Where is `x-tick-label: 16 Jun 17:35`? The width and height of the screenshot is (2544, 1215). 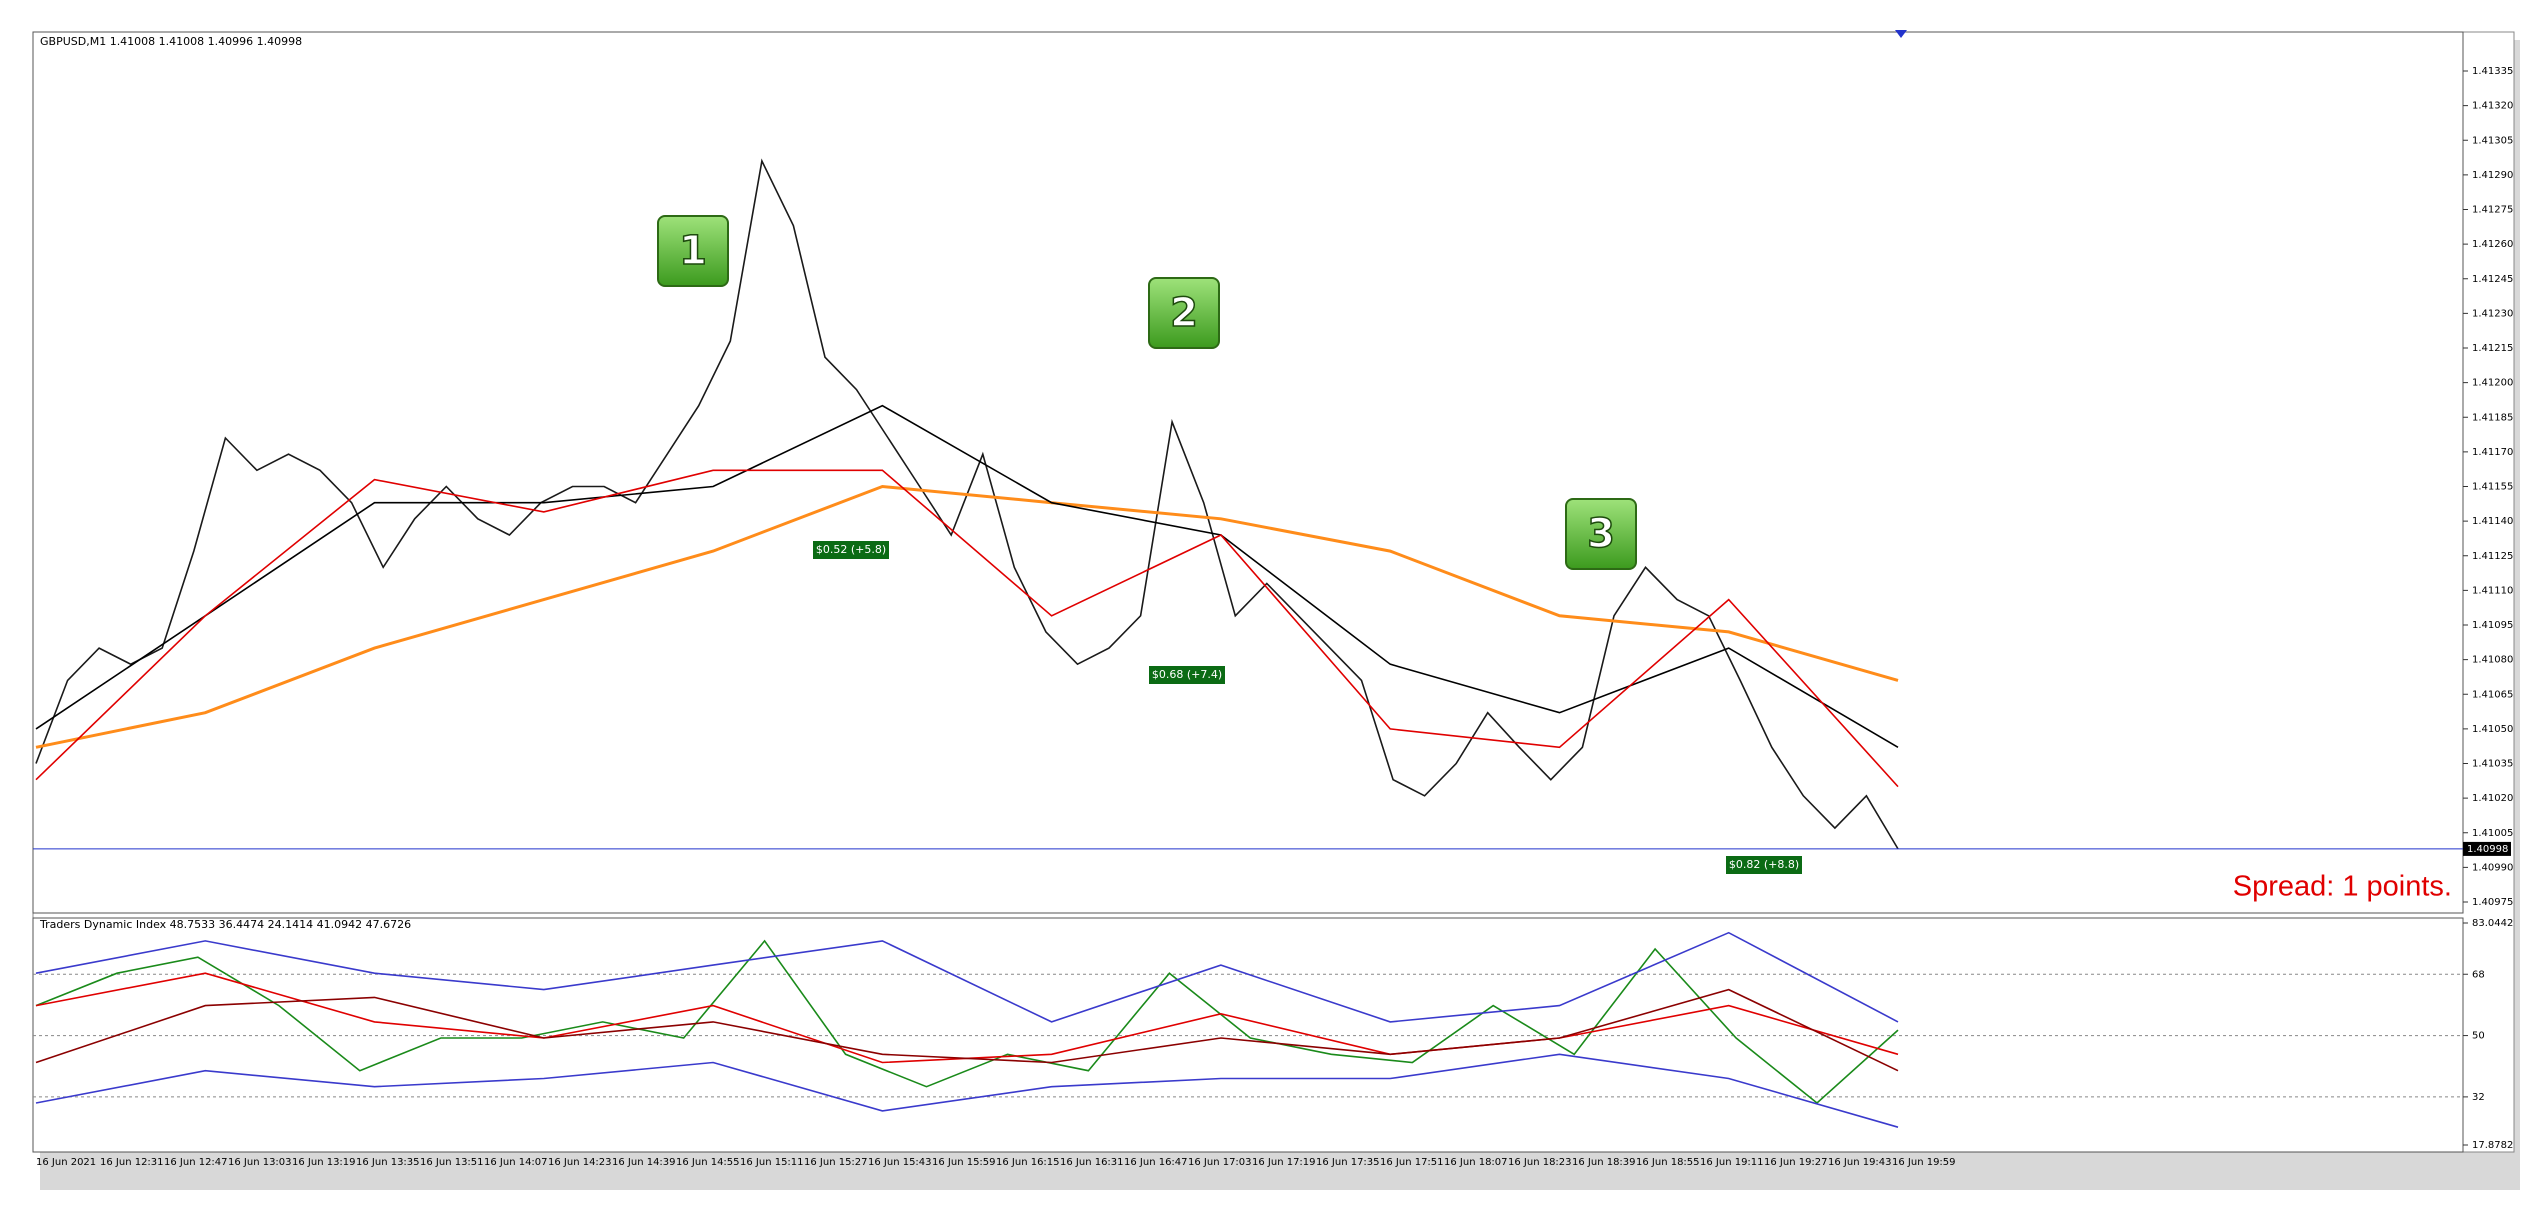 x-tick-label: 16 Jun 17:35 is located at coordinates (1348, 1162).